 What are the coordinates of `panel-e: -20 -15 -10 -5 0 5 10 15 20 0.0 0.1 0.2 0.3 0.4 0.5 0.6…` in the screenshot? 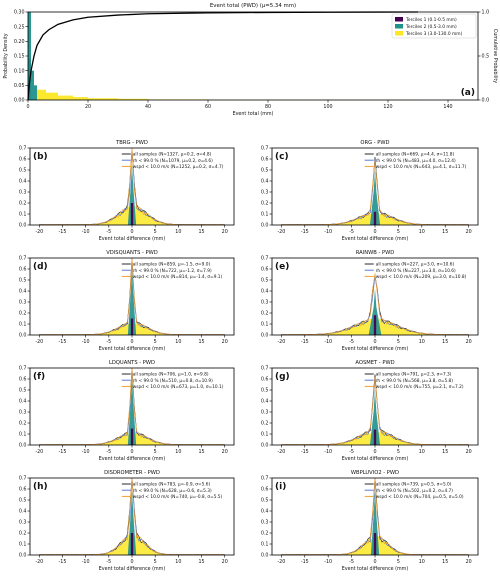 It's located at (370, 301).